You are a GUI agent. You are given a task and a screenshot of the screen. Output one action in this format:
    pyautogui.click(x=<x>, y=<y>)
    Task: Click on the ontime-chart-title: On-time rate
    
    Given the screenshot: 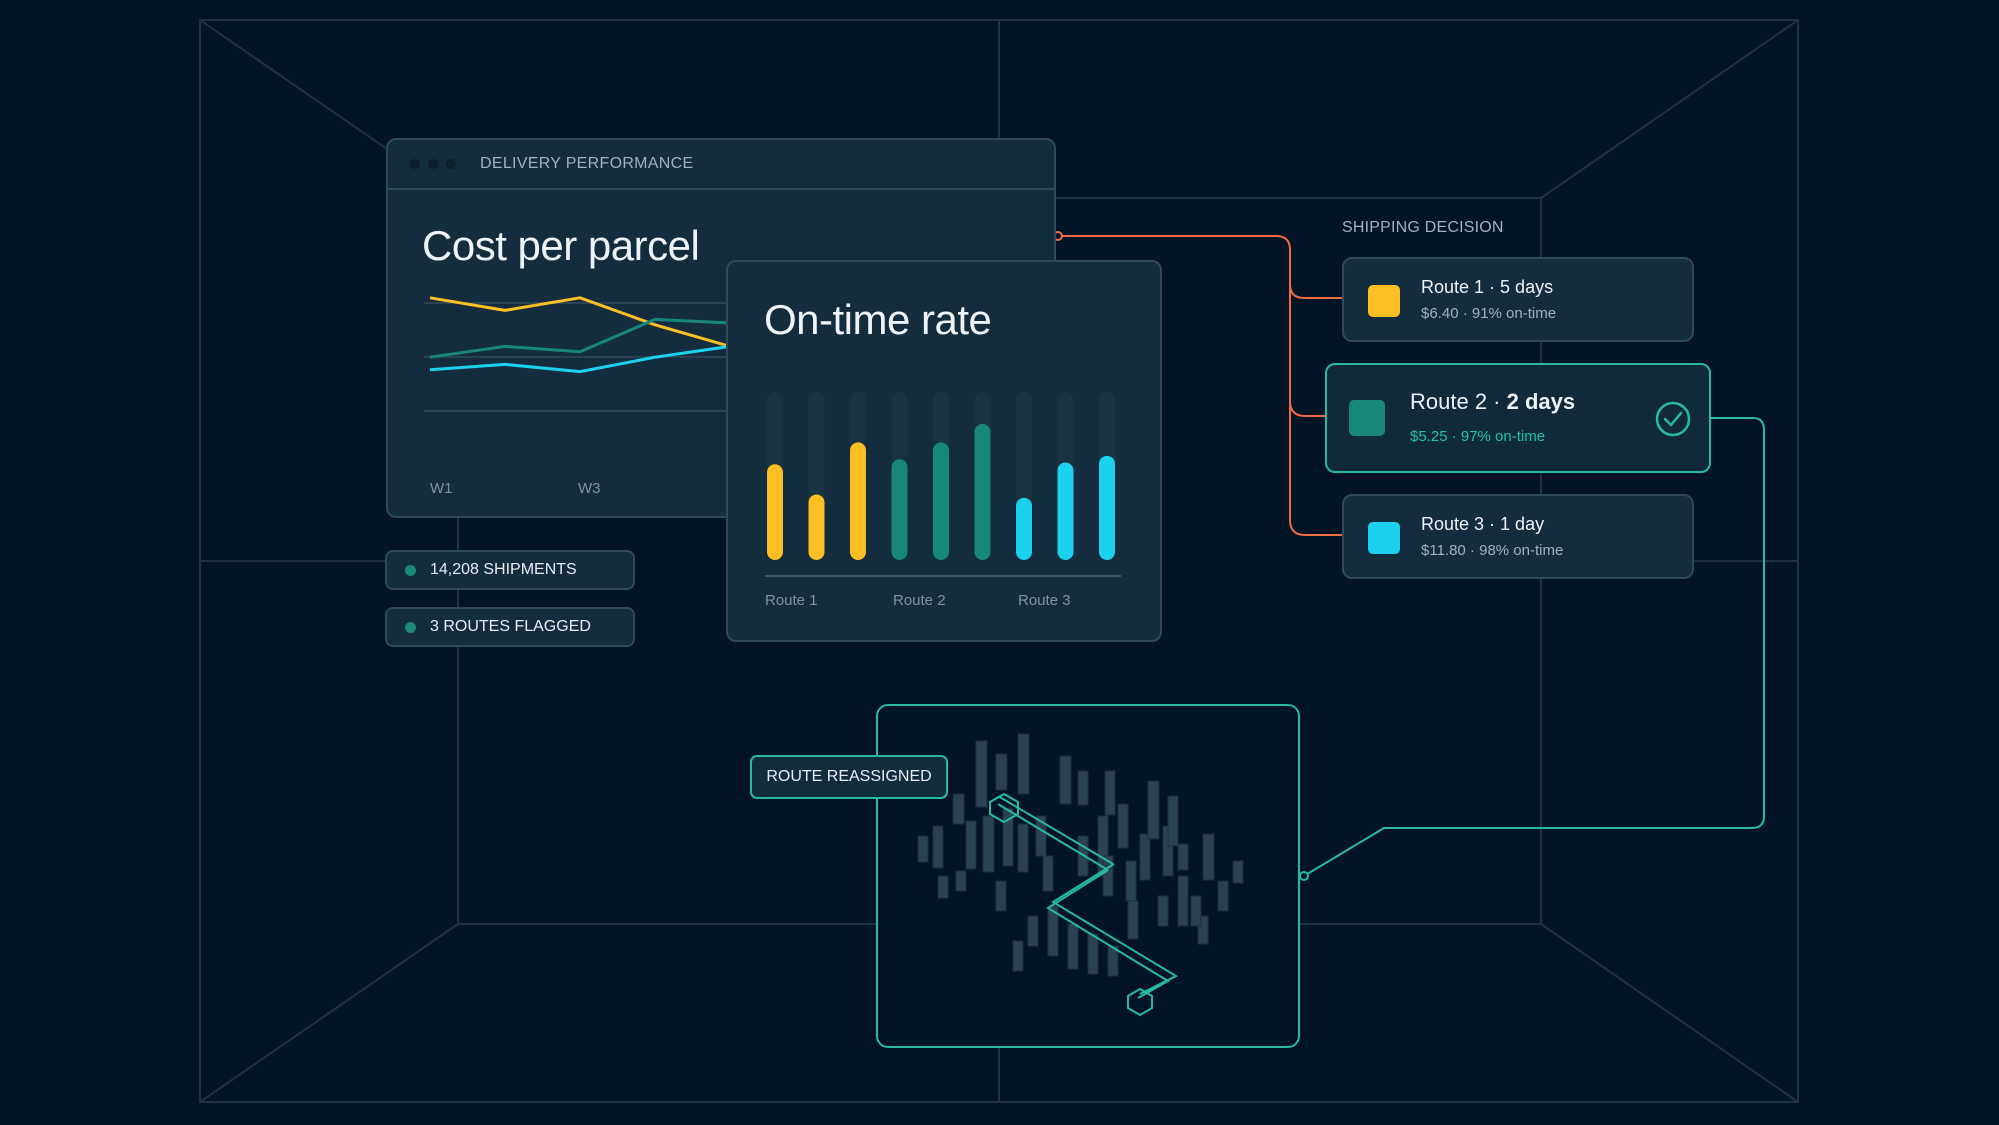 What is the action you would take?
    pyautogui.click(x=878, y=319)
    